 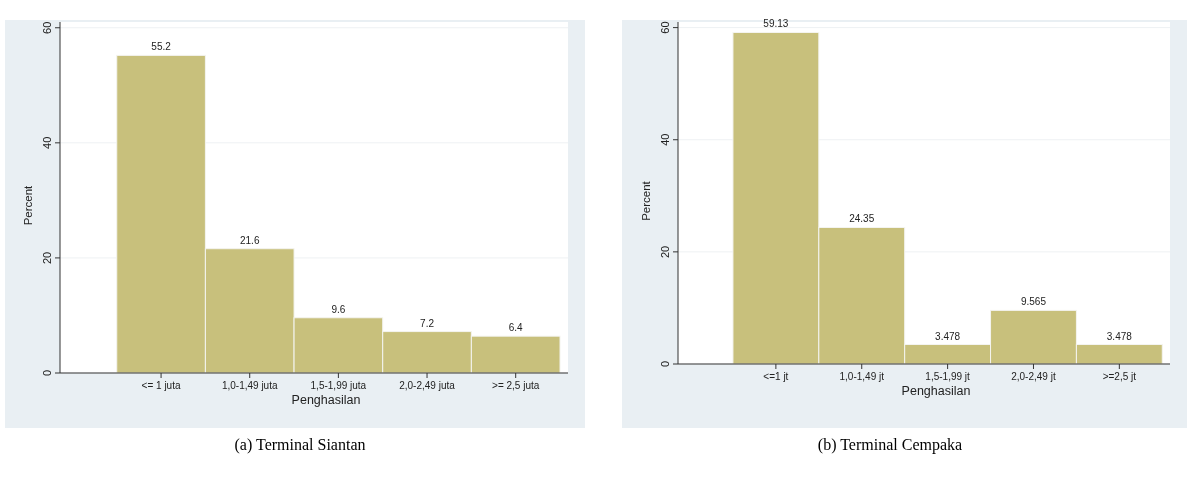 I want to click on x-tick-label: >= 2,5 juta, so click(x=516, y=385).